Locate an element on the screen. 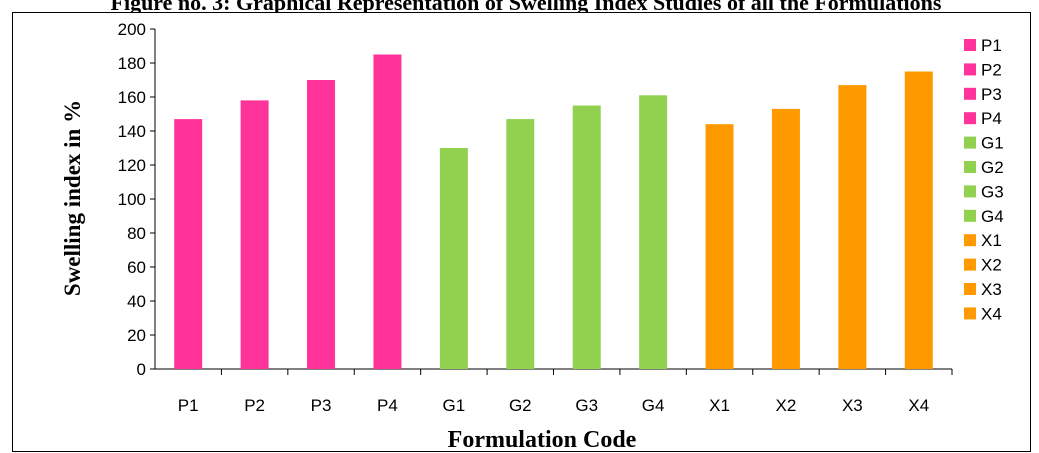 The image size is (1039, 453). y-tick-label: 20 is located at coordinates (136, 335).